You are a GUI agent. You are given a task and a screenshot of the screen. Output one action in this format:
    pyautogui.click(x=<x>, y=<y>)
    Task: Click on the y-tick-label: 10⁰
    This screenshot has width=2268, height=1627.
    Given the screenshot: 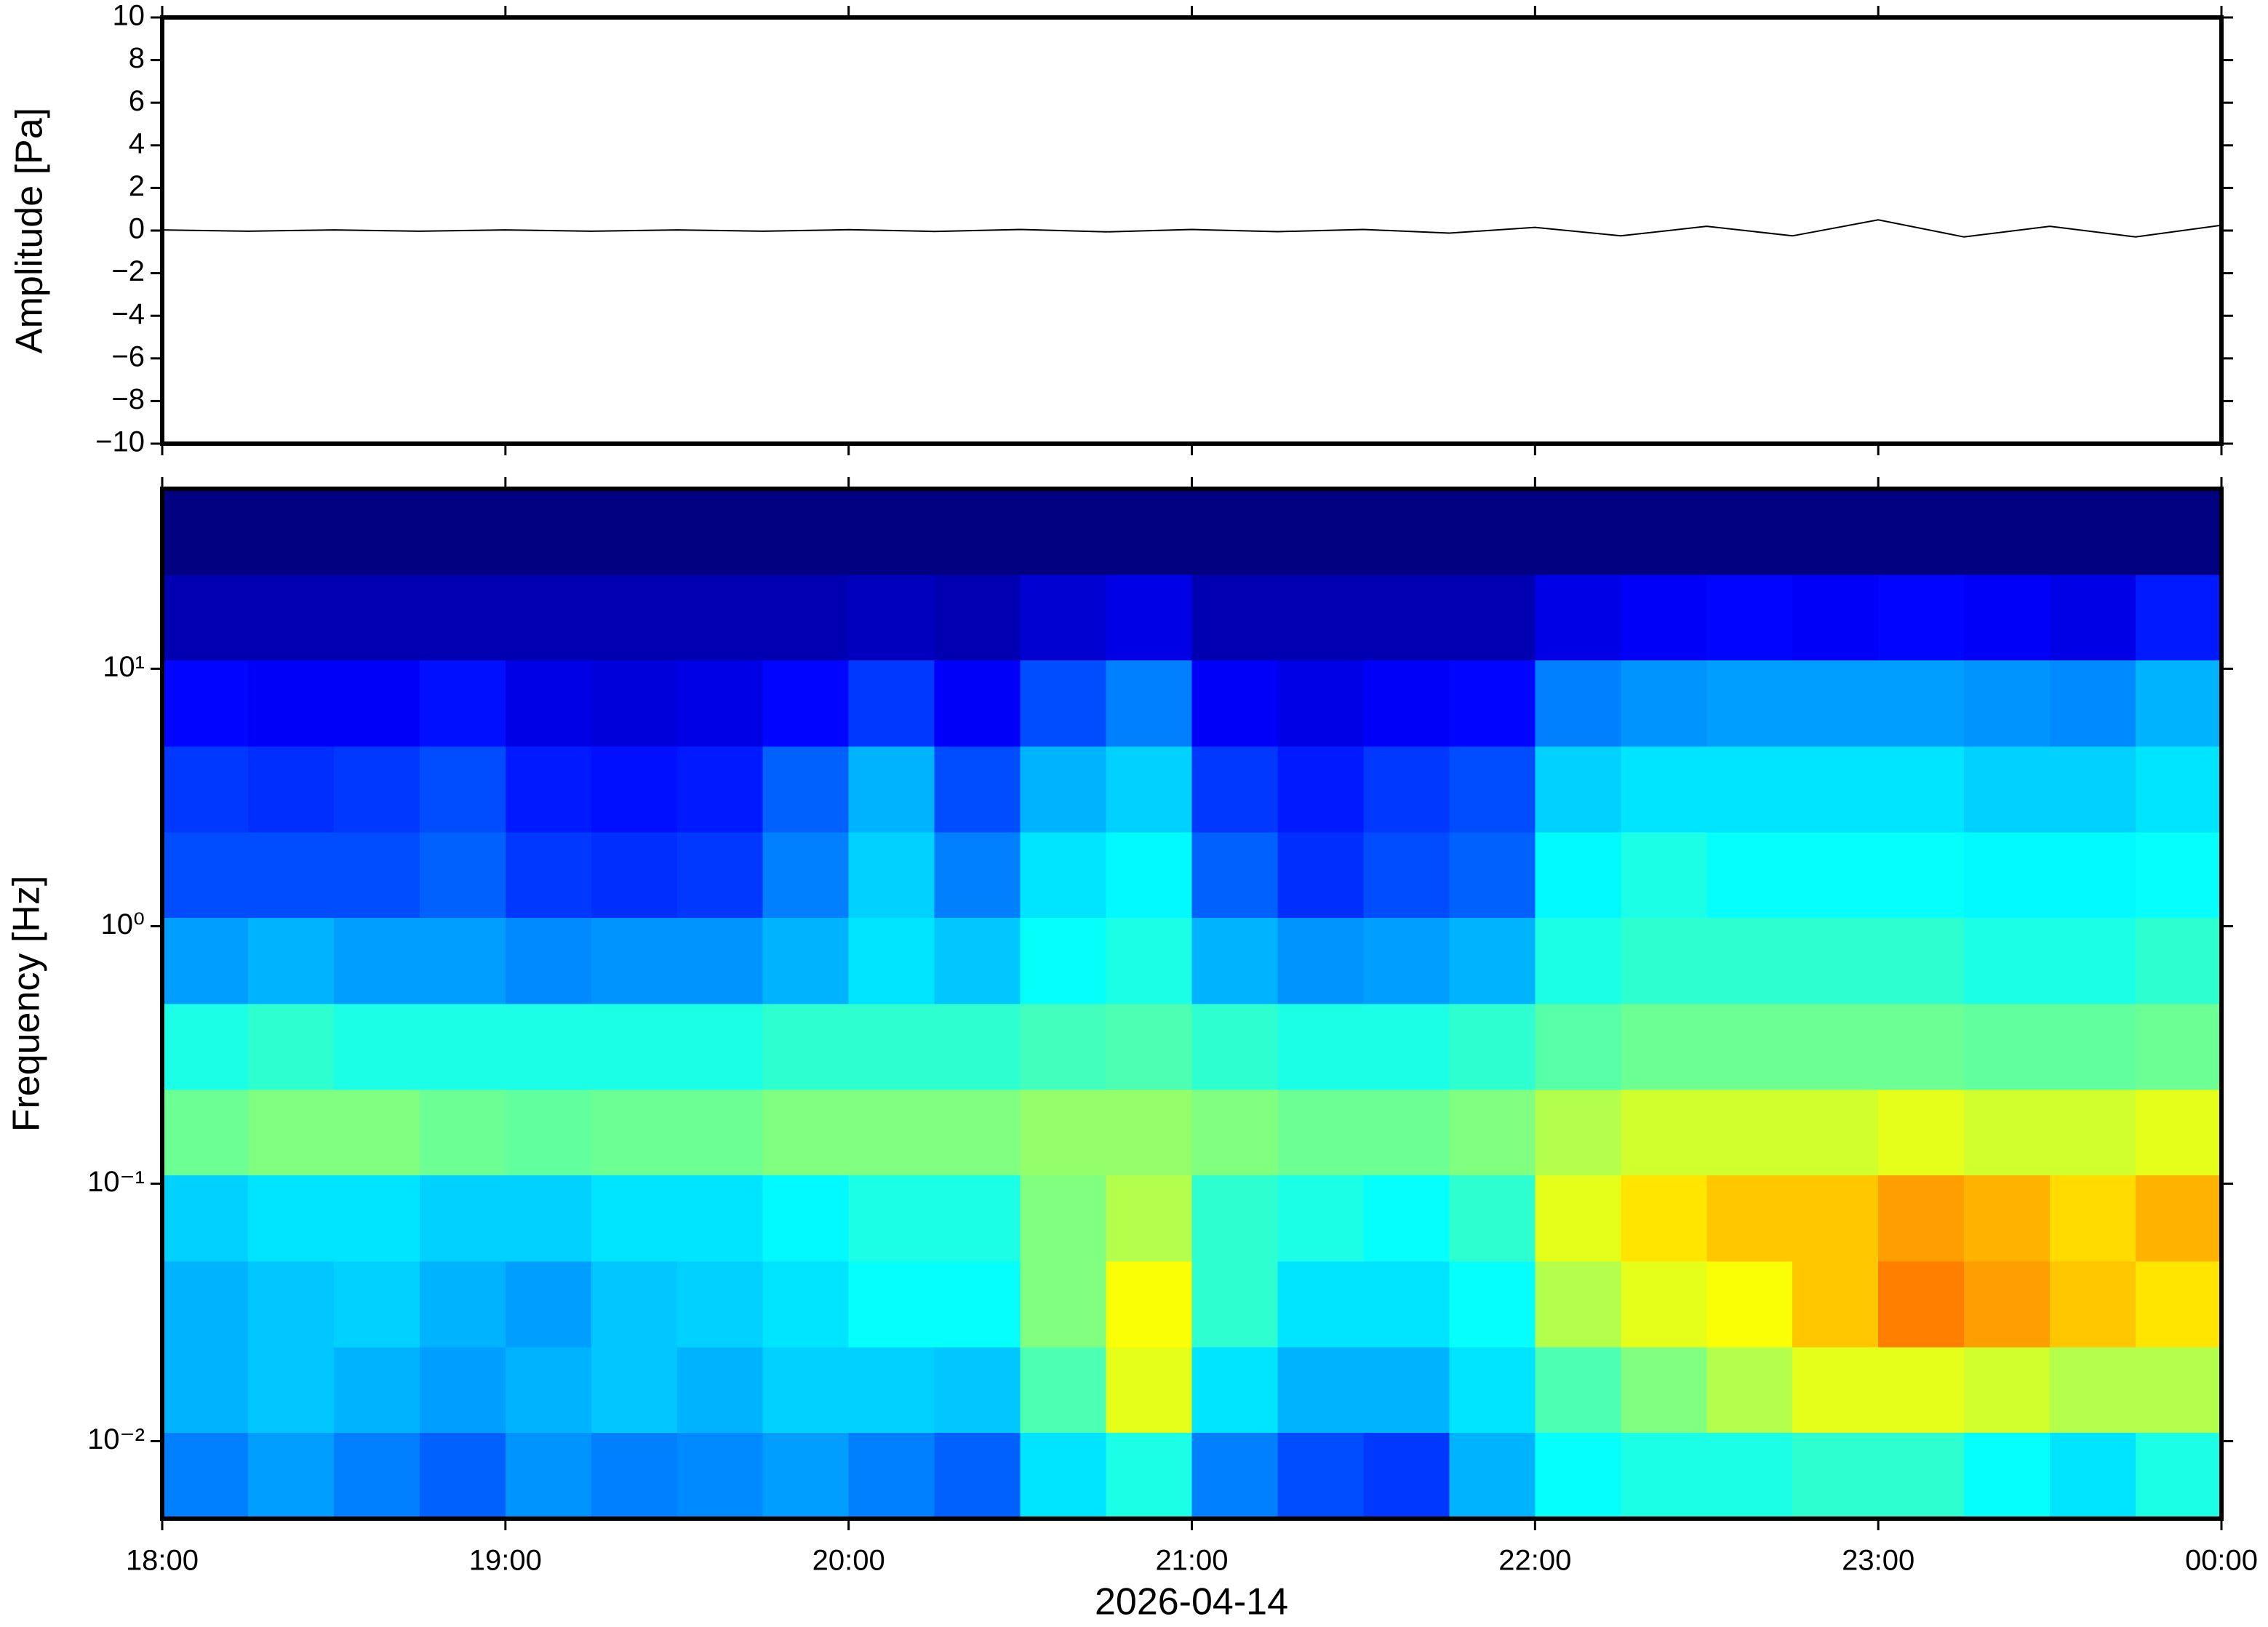 What is the action you would take?
    pyautogui.click(x=122, y=924)
    